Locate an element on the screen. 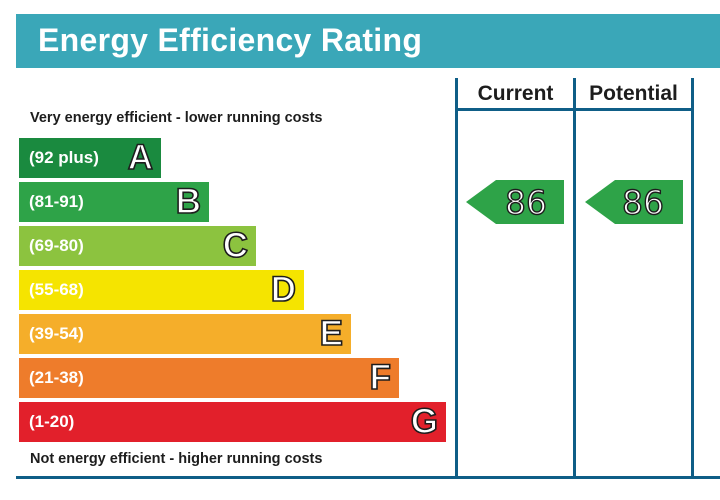  rating-band-a: (92 plus) A is located at coordinates (90, 157).